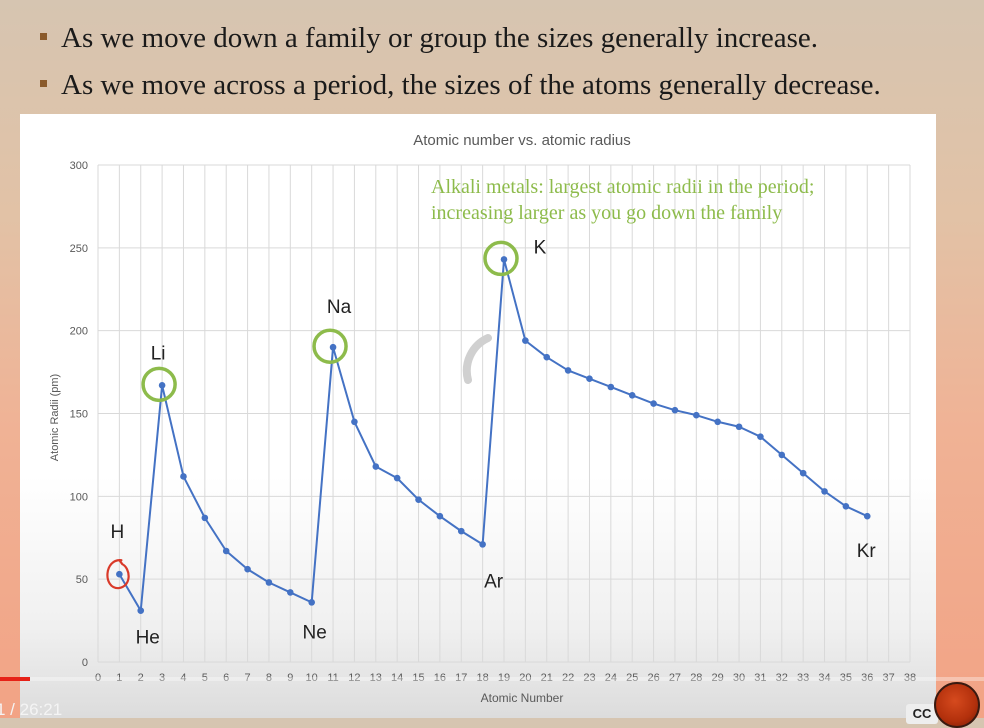 The height and width of the screenshot is (728, 984). Describe the element at coordinates (568, 678) in the screenshot. I see `x-tick-label: 22` at that location.